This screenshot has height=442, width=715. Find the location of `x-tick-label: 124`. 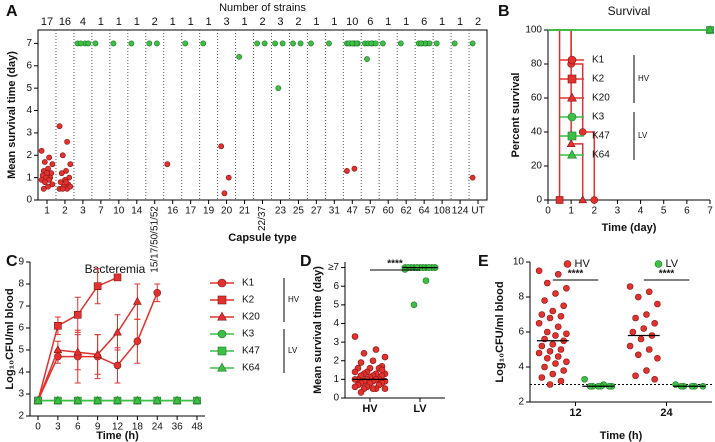

x-tick-label: 124 is located at coordinates (460, 211).